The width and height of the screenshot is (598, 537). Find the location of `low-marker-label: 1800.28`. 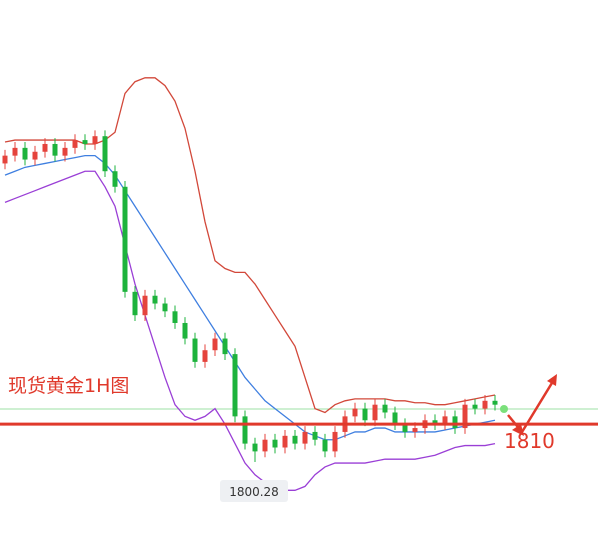

low-marker-label: 1800.28 is located at coordinates (254, 492).